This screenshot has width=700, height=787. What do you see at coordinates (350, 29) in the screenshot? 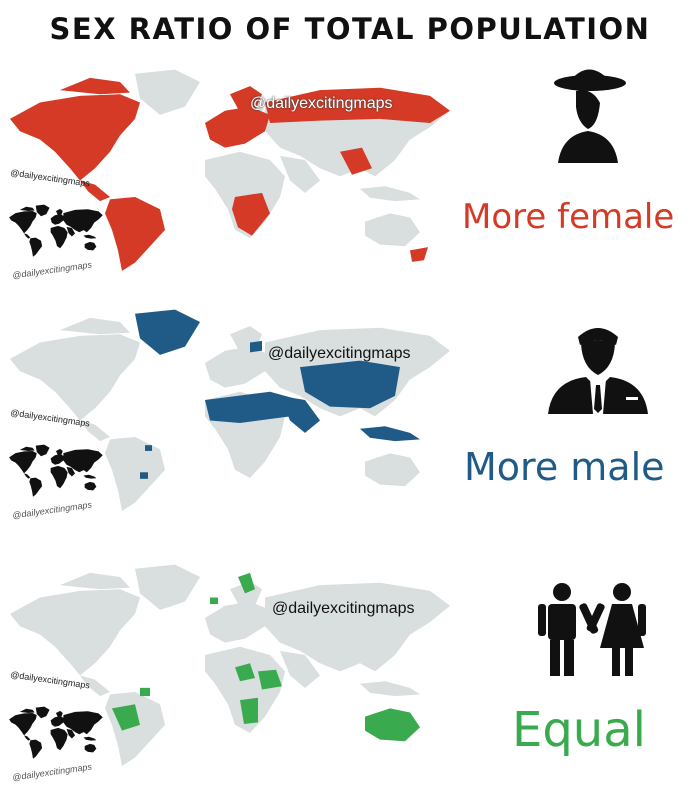
I see `page-title: SEX RATIO OF TOTAL POPULATION` at bounding box center [350, 29].